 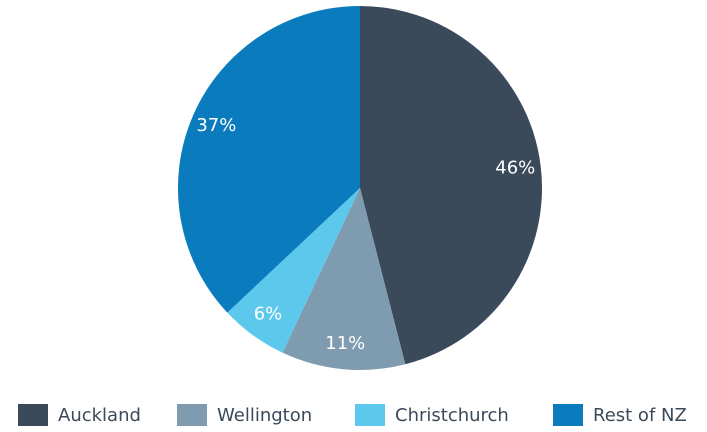 I want to click on legend-label: Christchurch, so click(x=452, y=415).